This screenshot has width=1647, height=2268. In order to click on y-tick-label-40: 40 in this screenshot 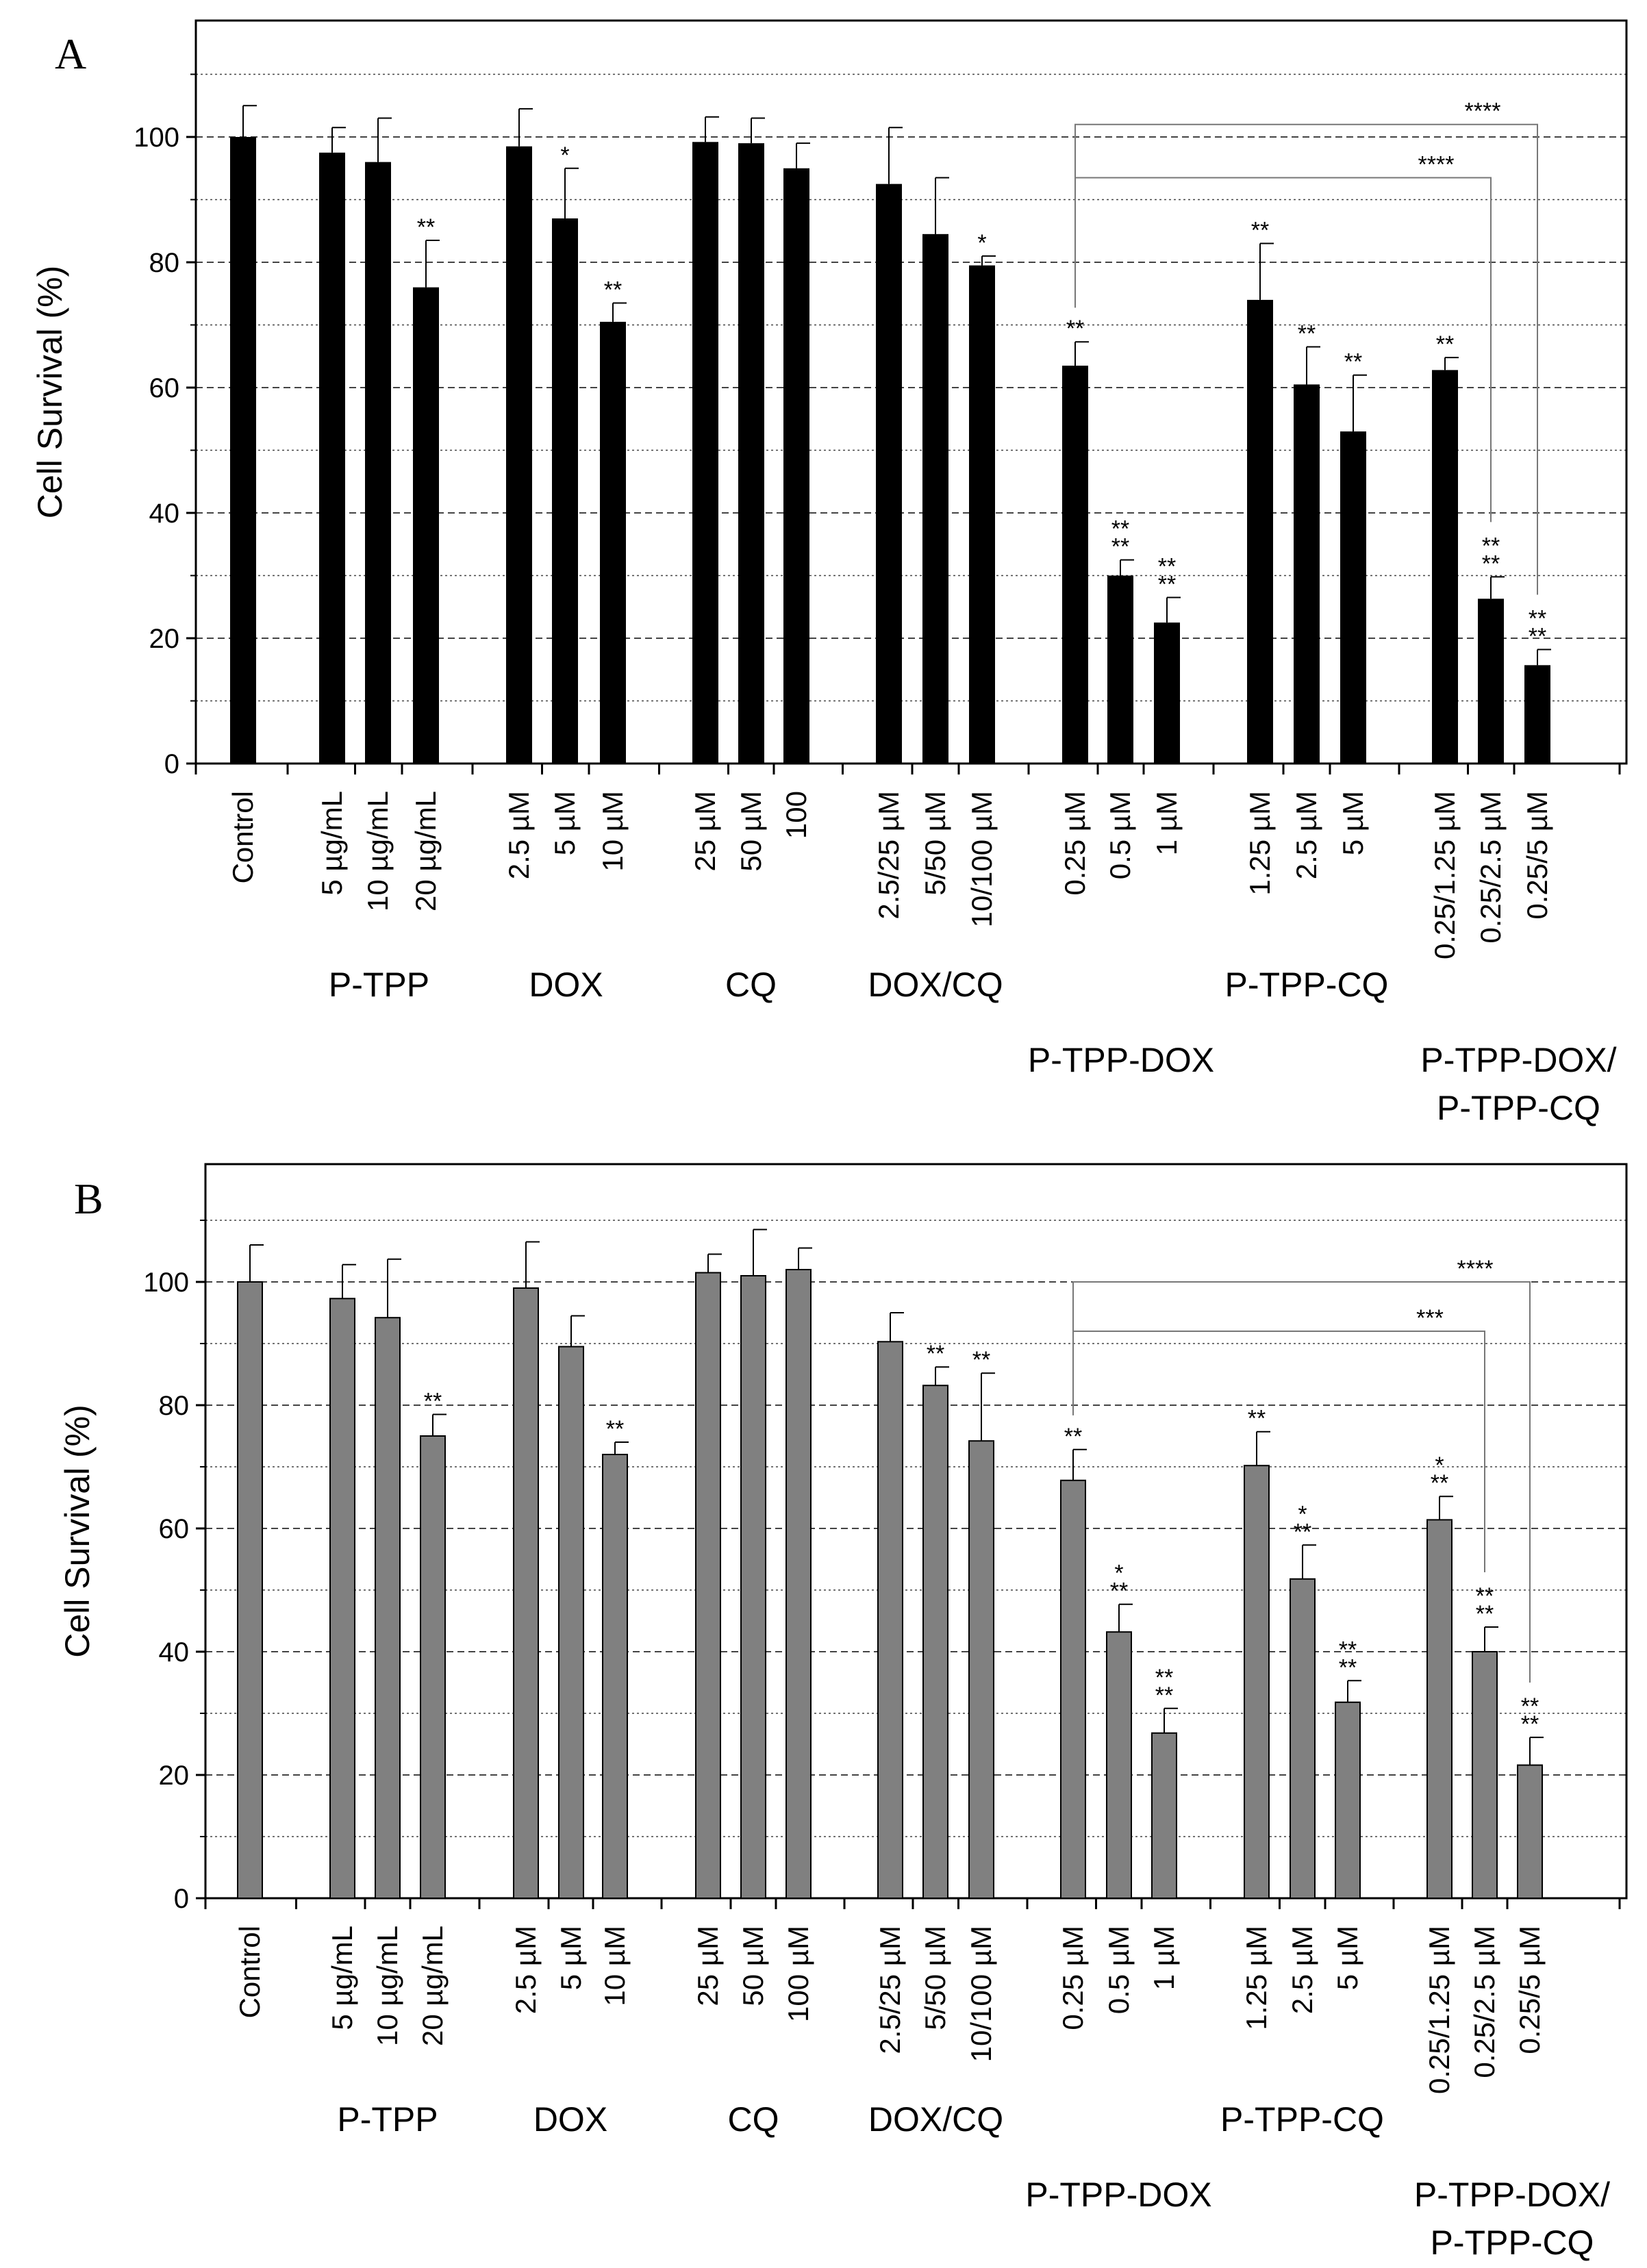, I will do `click(174, 1652)`.